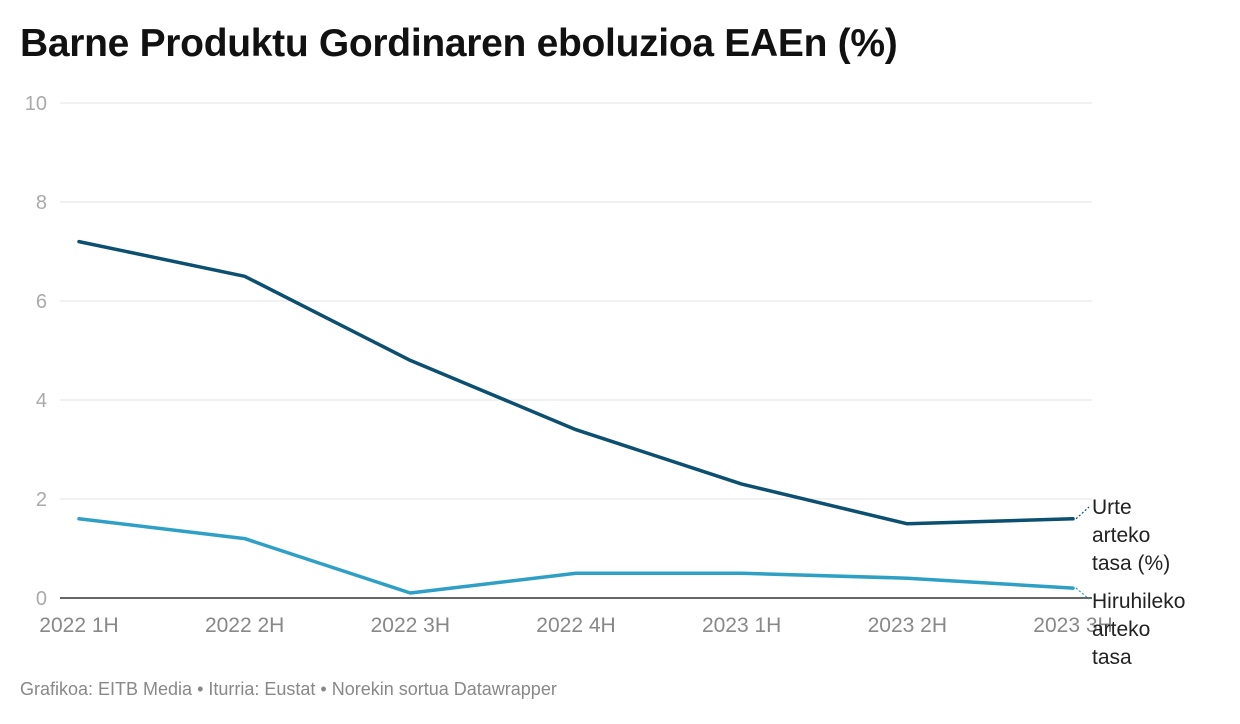  I want to click on series-label-line: Urte, so click(1112, 507).